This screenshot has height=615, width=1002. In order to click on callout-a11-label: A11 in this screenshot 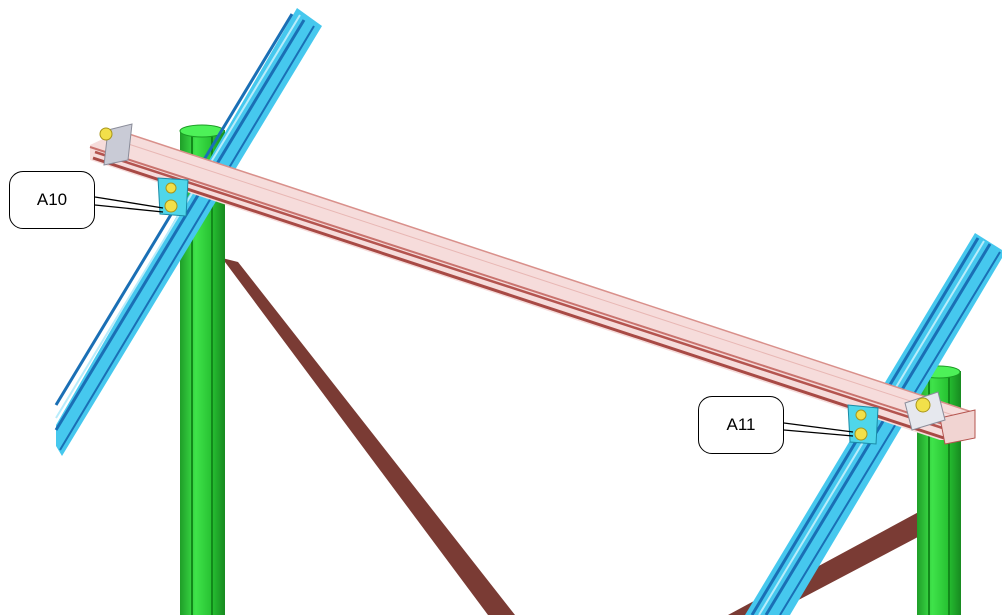, I will do `click(741, 424)`.